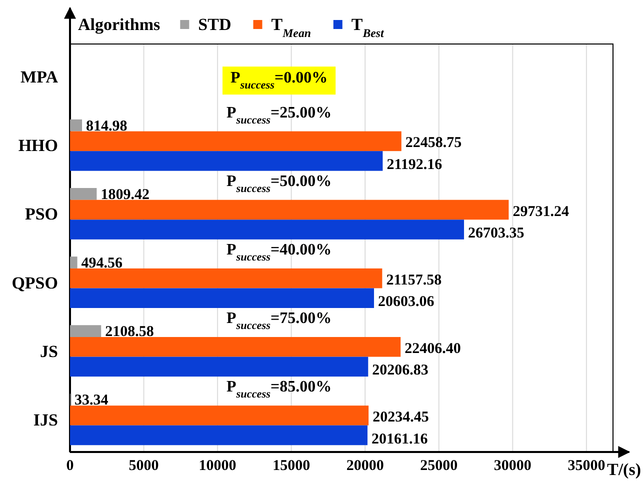 Image resolution: width=643 pixels, height=483 pixels. Describe the element at coordinates (102, 263) in the screenshot. I see `data-label: 494.56` at that location.